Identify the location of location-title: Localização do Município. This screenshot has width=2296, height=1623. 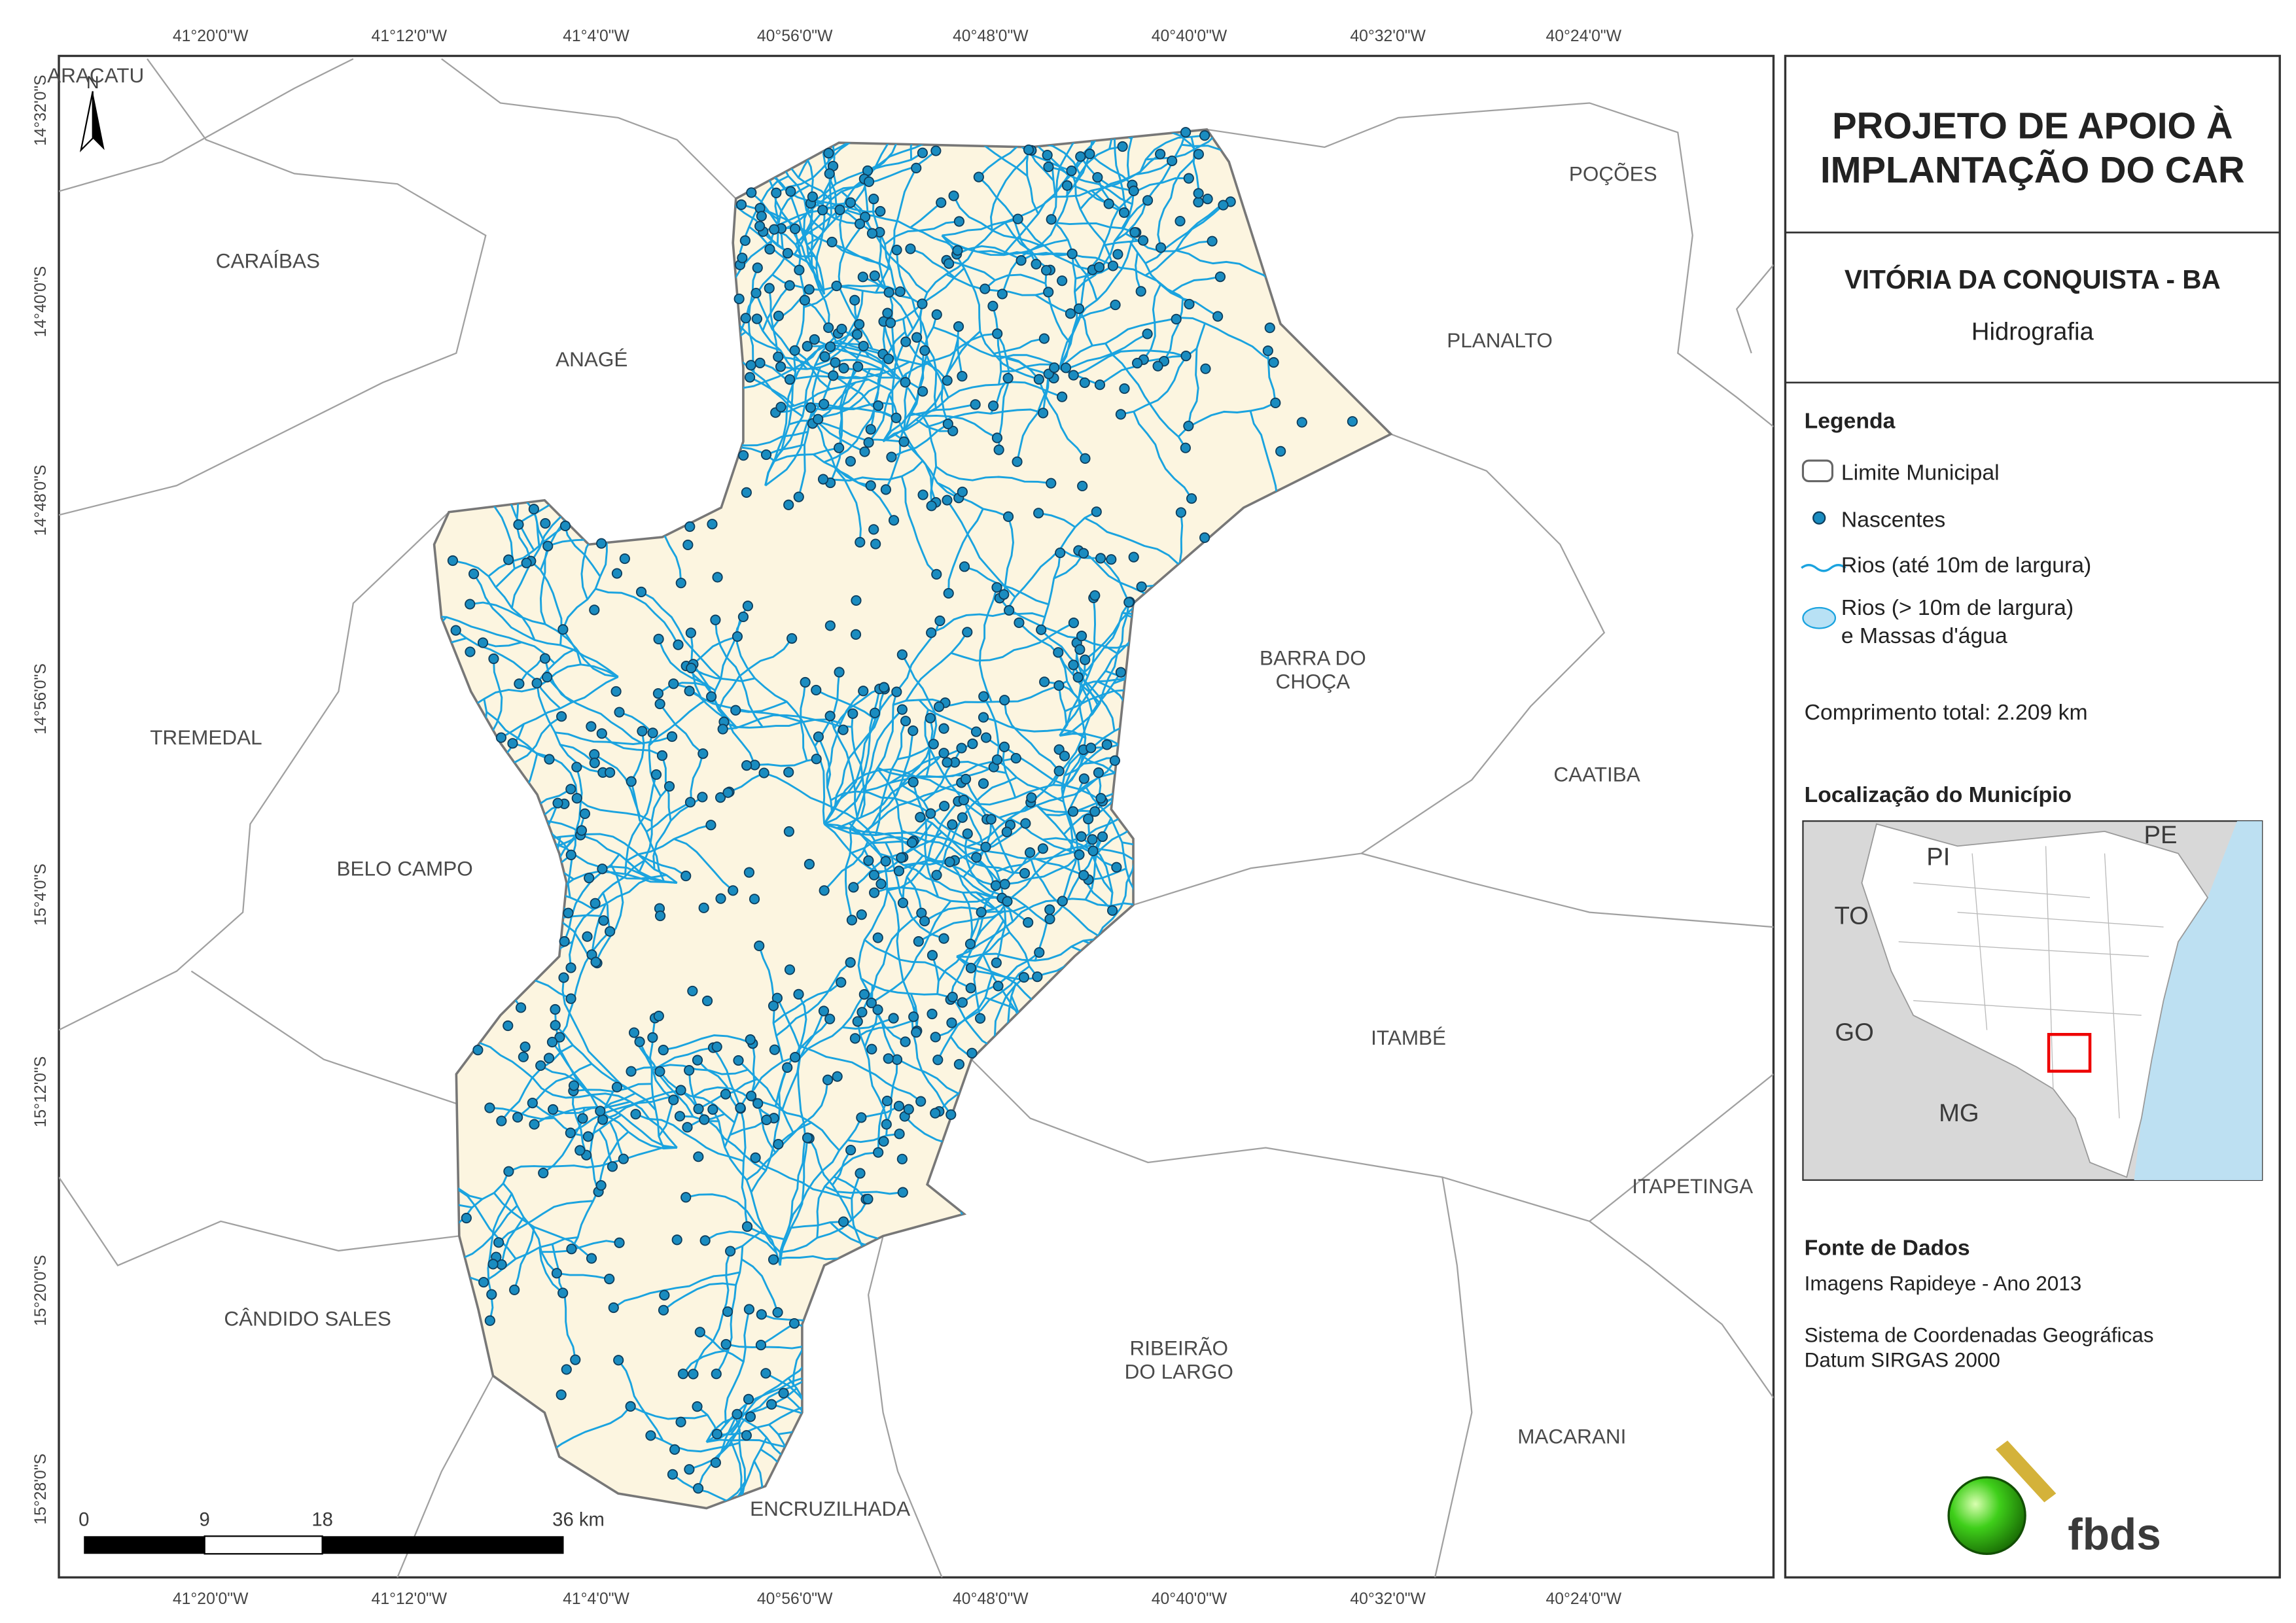
(1938, 795).